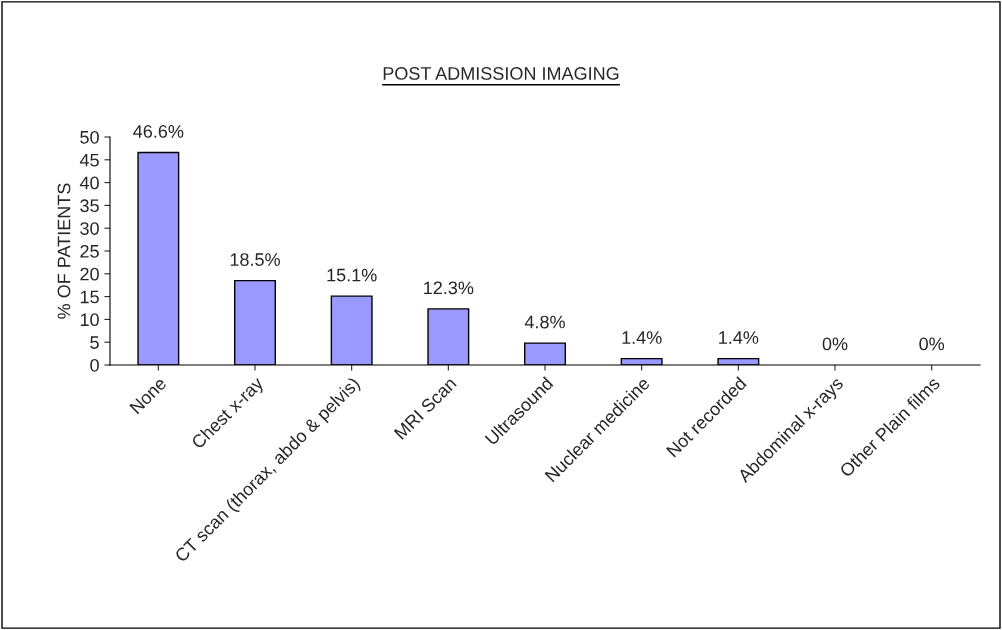  I want to click on y-tick-label: 15, so click(89, 297).